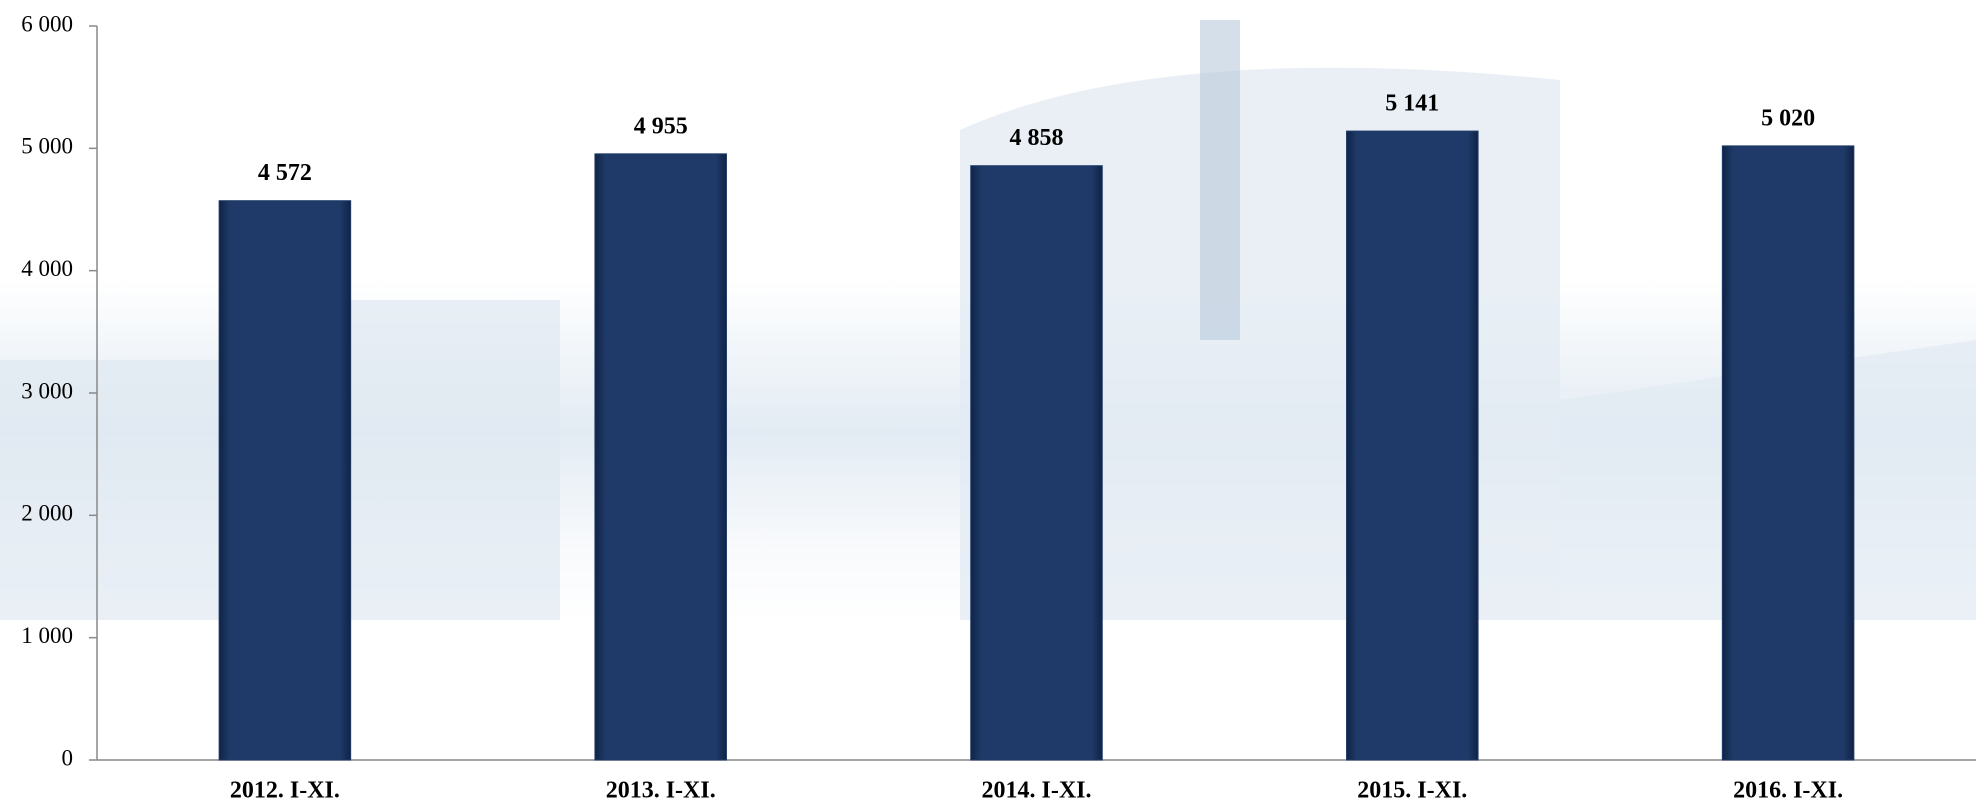 Image resolution: width=1976 pixels, height=807 pixels. What do you see at coordinates (661, 126) in the screenshot?
I see `value-label: 4 955` at bounding box center [661, 126].